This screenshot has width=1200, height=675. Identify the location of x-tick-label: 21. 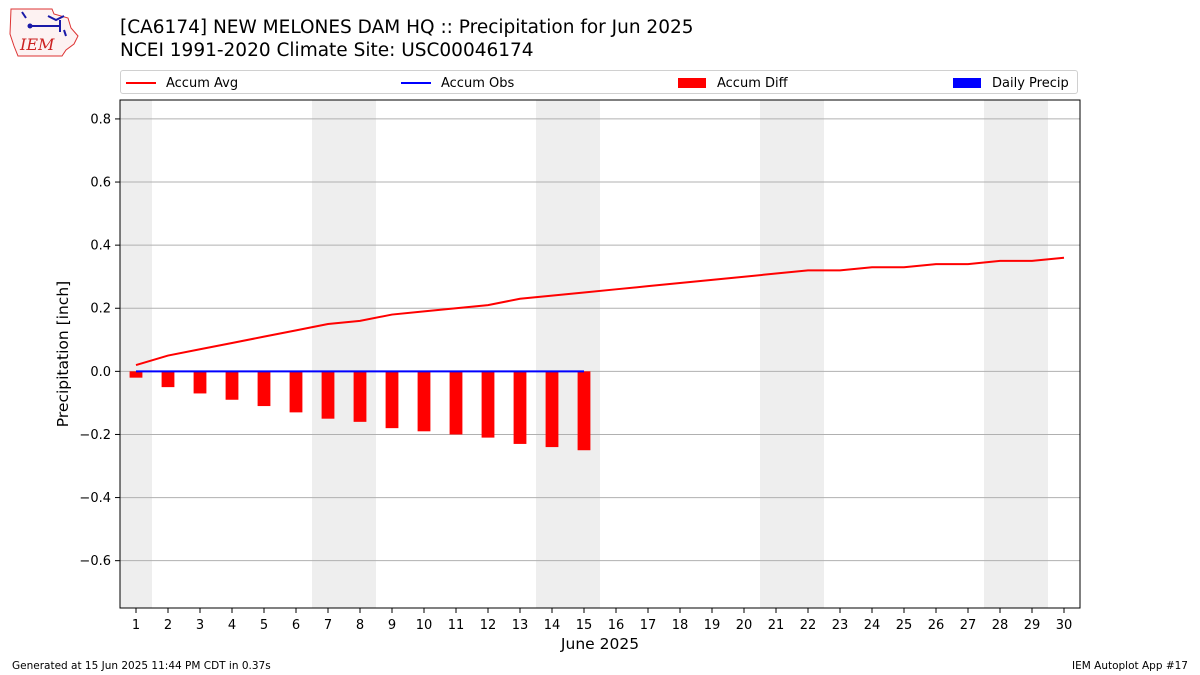
(776, 625).